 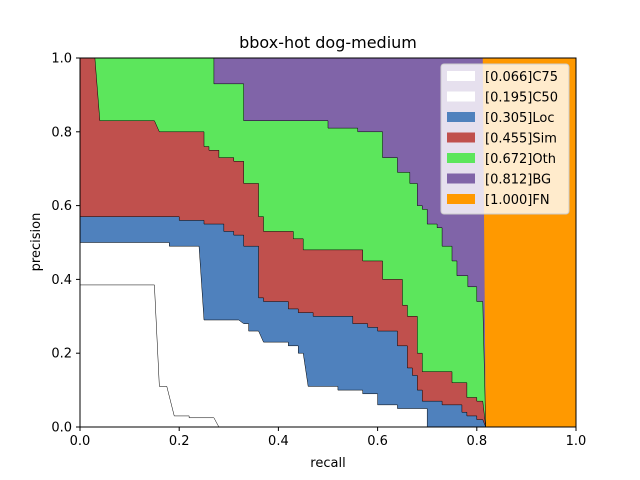 What do you see at coordinates (461, 76) in the screenshot?
I see `legend-swatch-0-066-c75` at bounding box center [461, 76].